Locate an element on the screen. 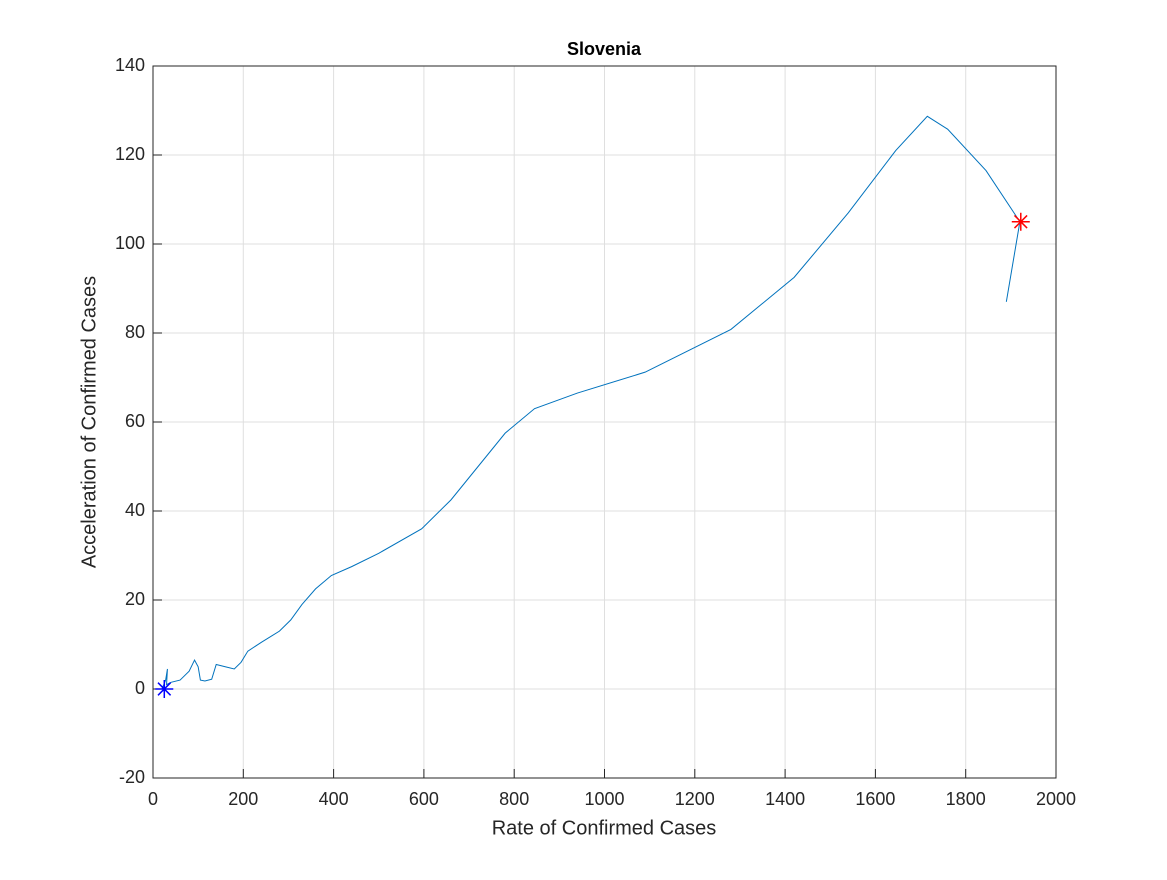 This screenshot has height=880, width=1167. x-tick-label: 1000 is located at coordinates (604, 799).